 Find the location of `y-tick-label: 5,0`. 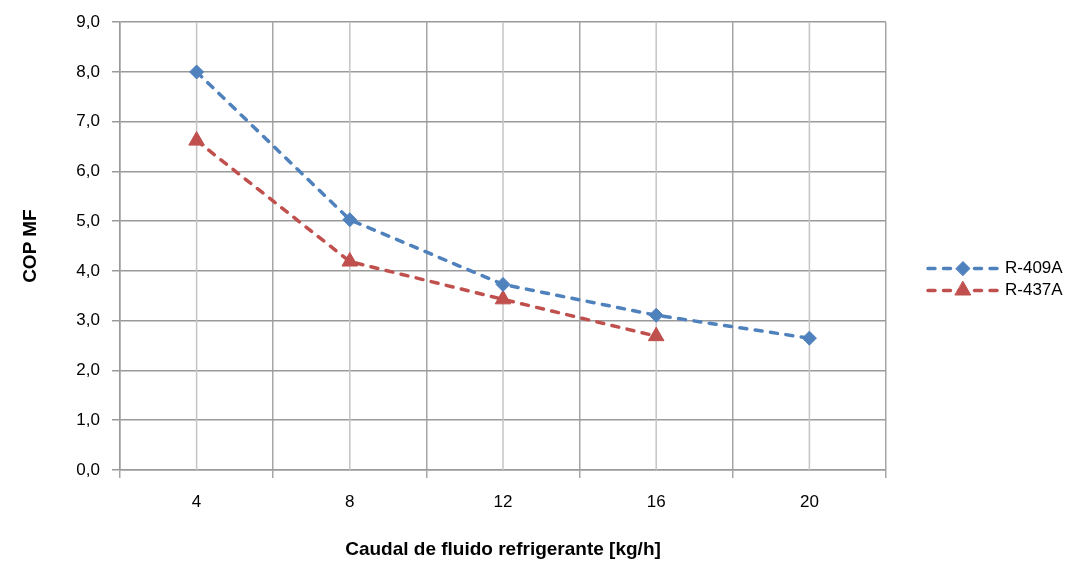

y-tick-label: 5,0 is located at coordinates (88, 220).